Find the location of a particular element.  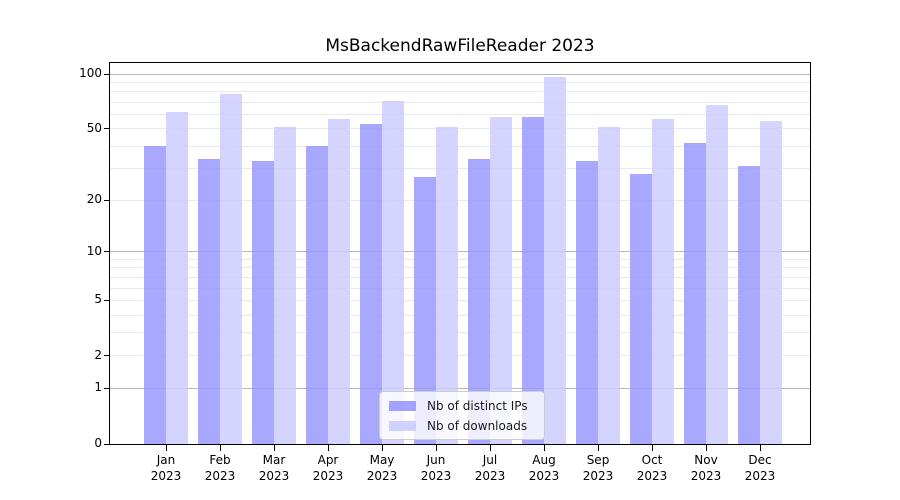

legend-item-downloads: Nb of downloads is located at coordinates (462, 426).